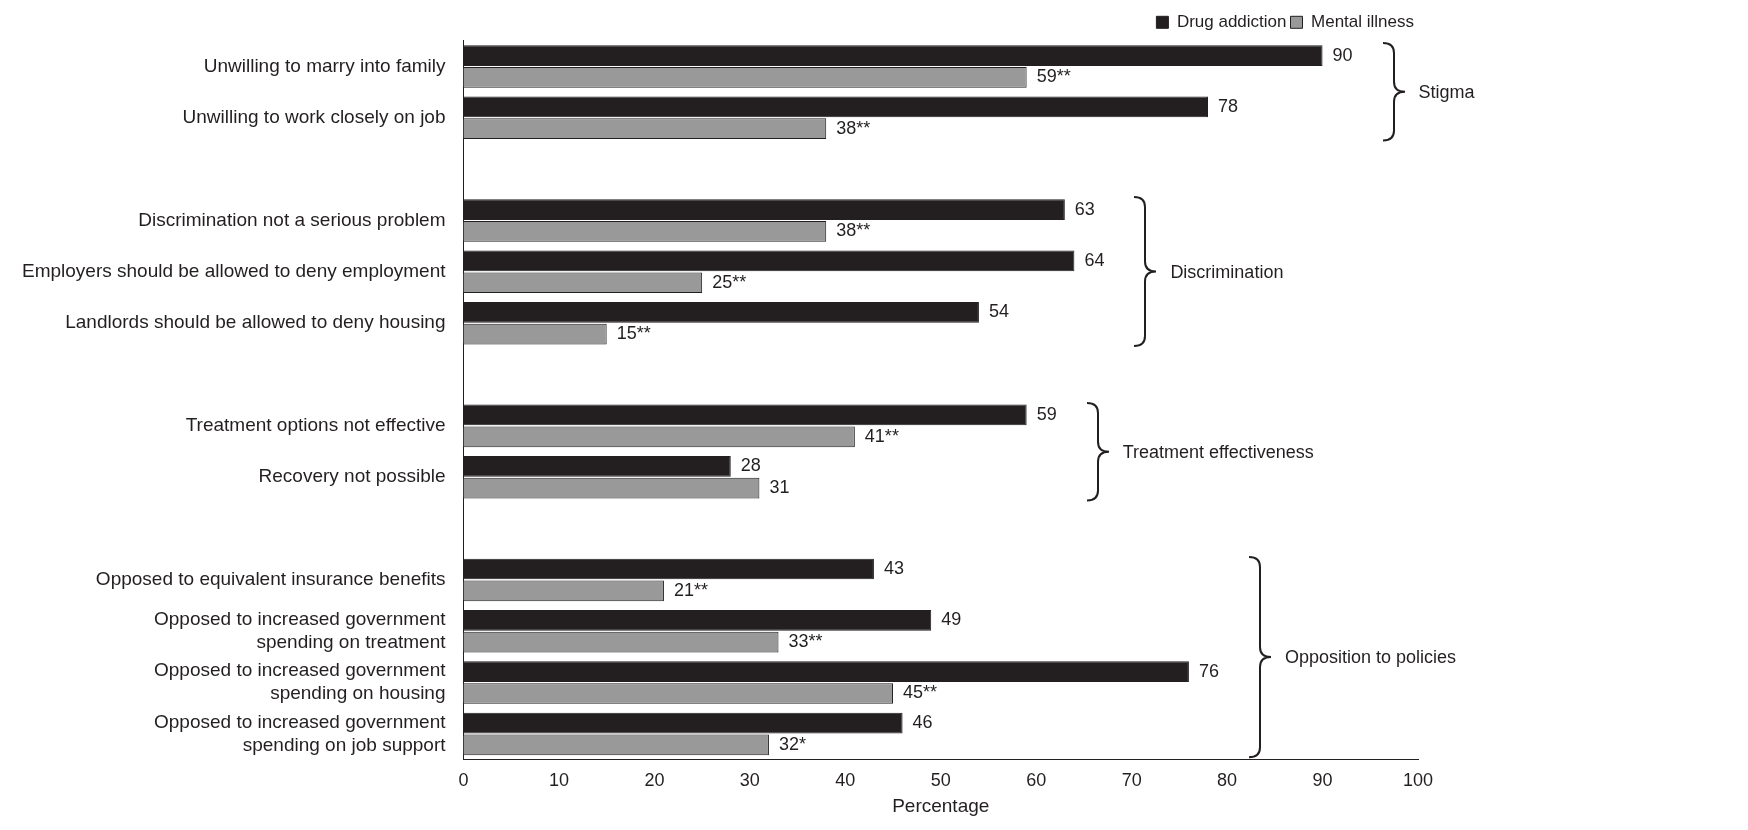 Image resolution: width=1748 pixels, height=830 pixels. Describe the element at coordinates (729, 281) in the screenshot. I see `data-label: 25**` at that location.